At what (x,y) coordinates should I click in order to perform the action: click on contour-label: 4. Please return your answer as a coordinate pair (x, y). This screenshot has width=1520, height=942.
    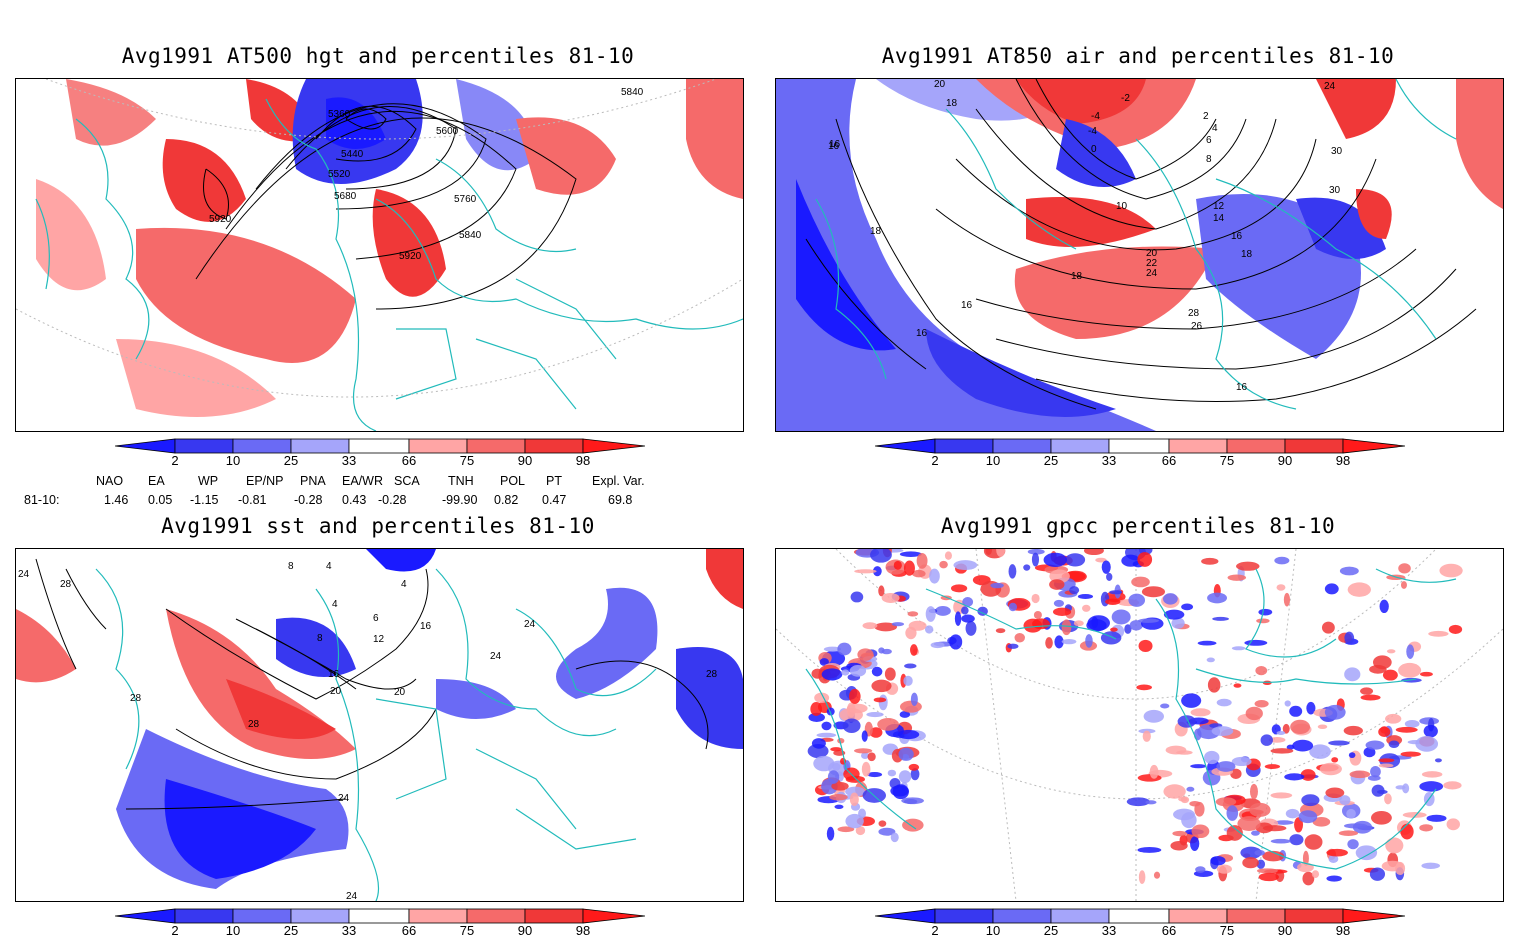
    Looking at the image, I should click on (335, 604).